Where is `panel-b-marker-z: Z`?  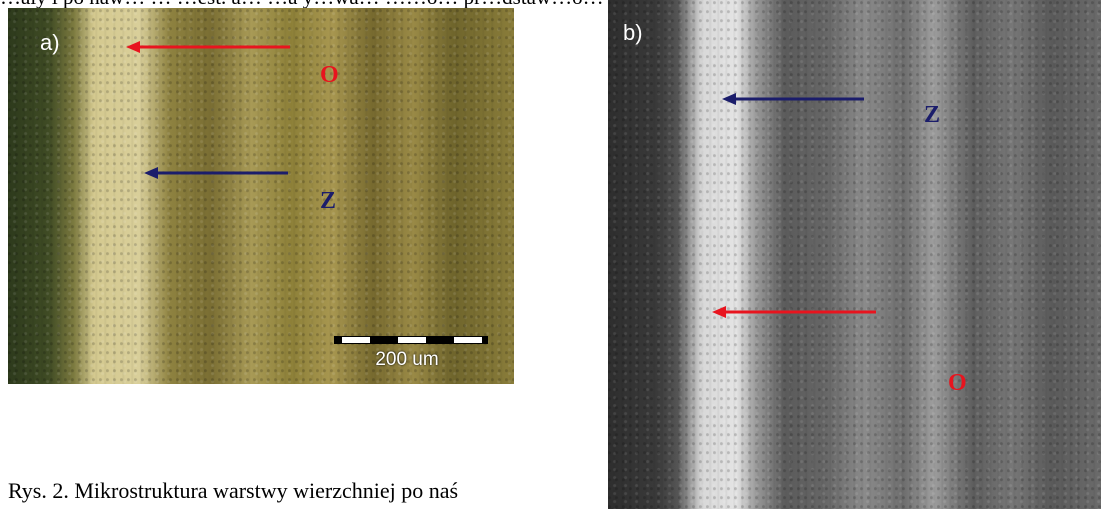 panel-b-marker-z: Z is located at coordinates (932, 115).